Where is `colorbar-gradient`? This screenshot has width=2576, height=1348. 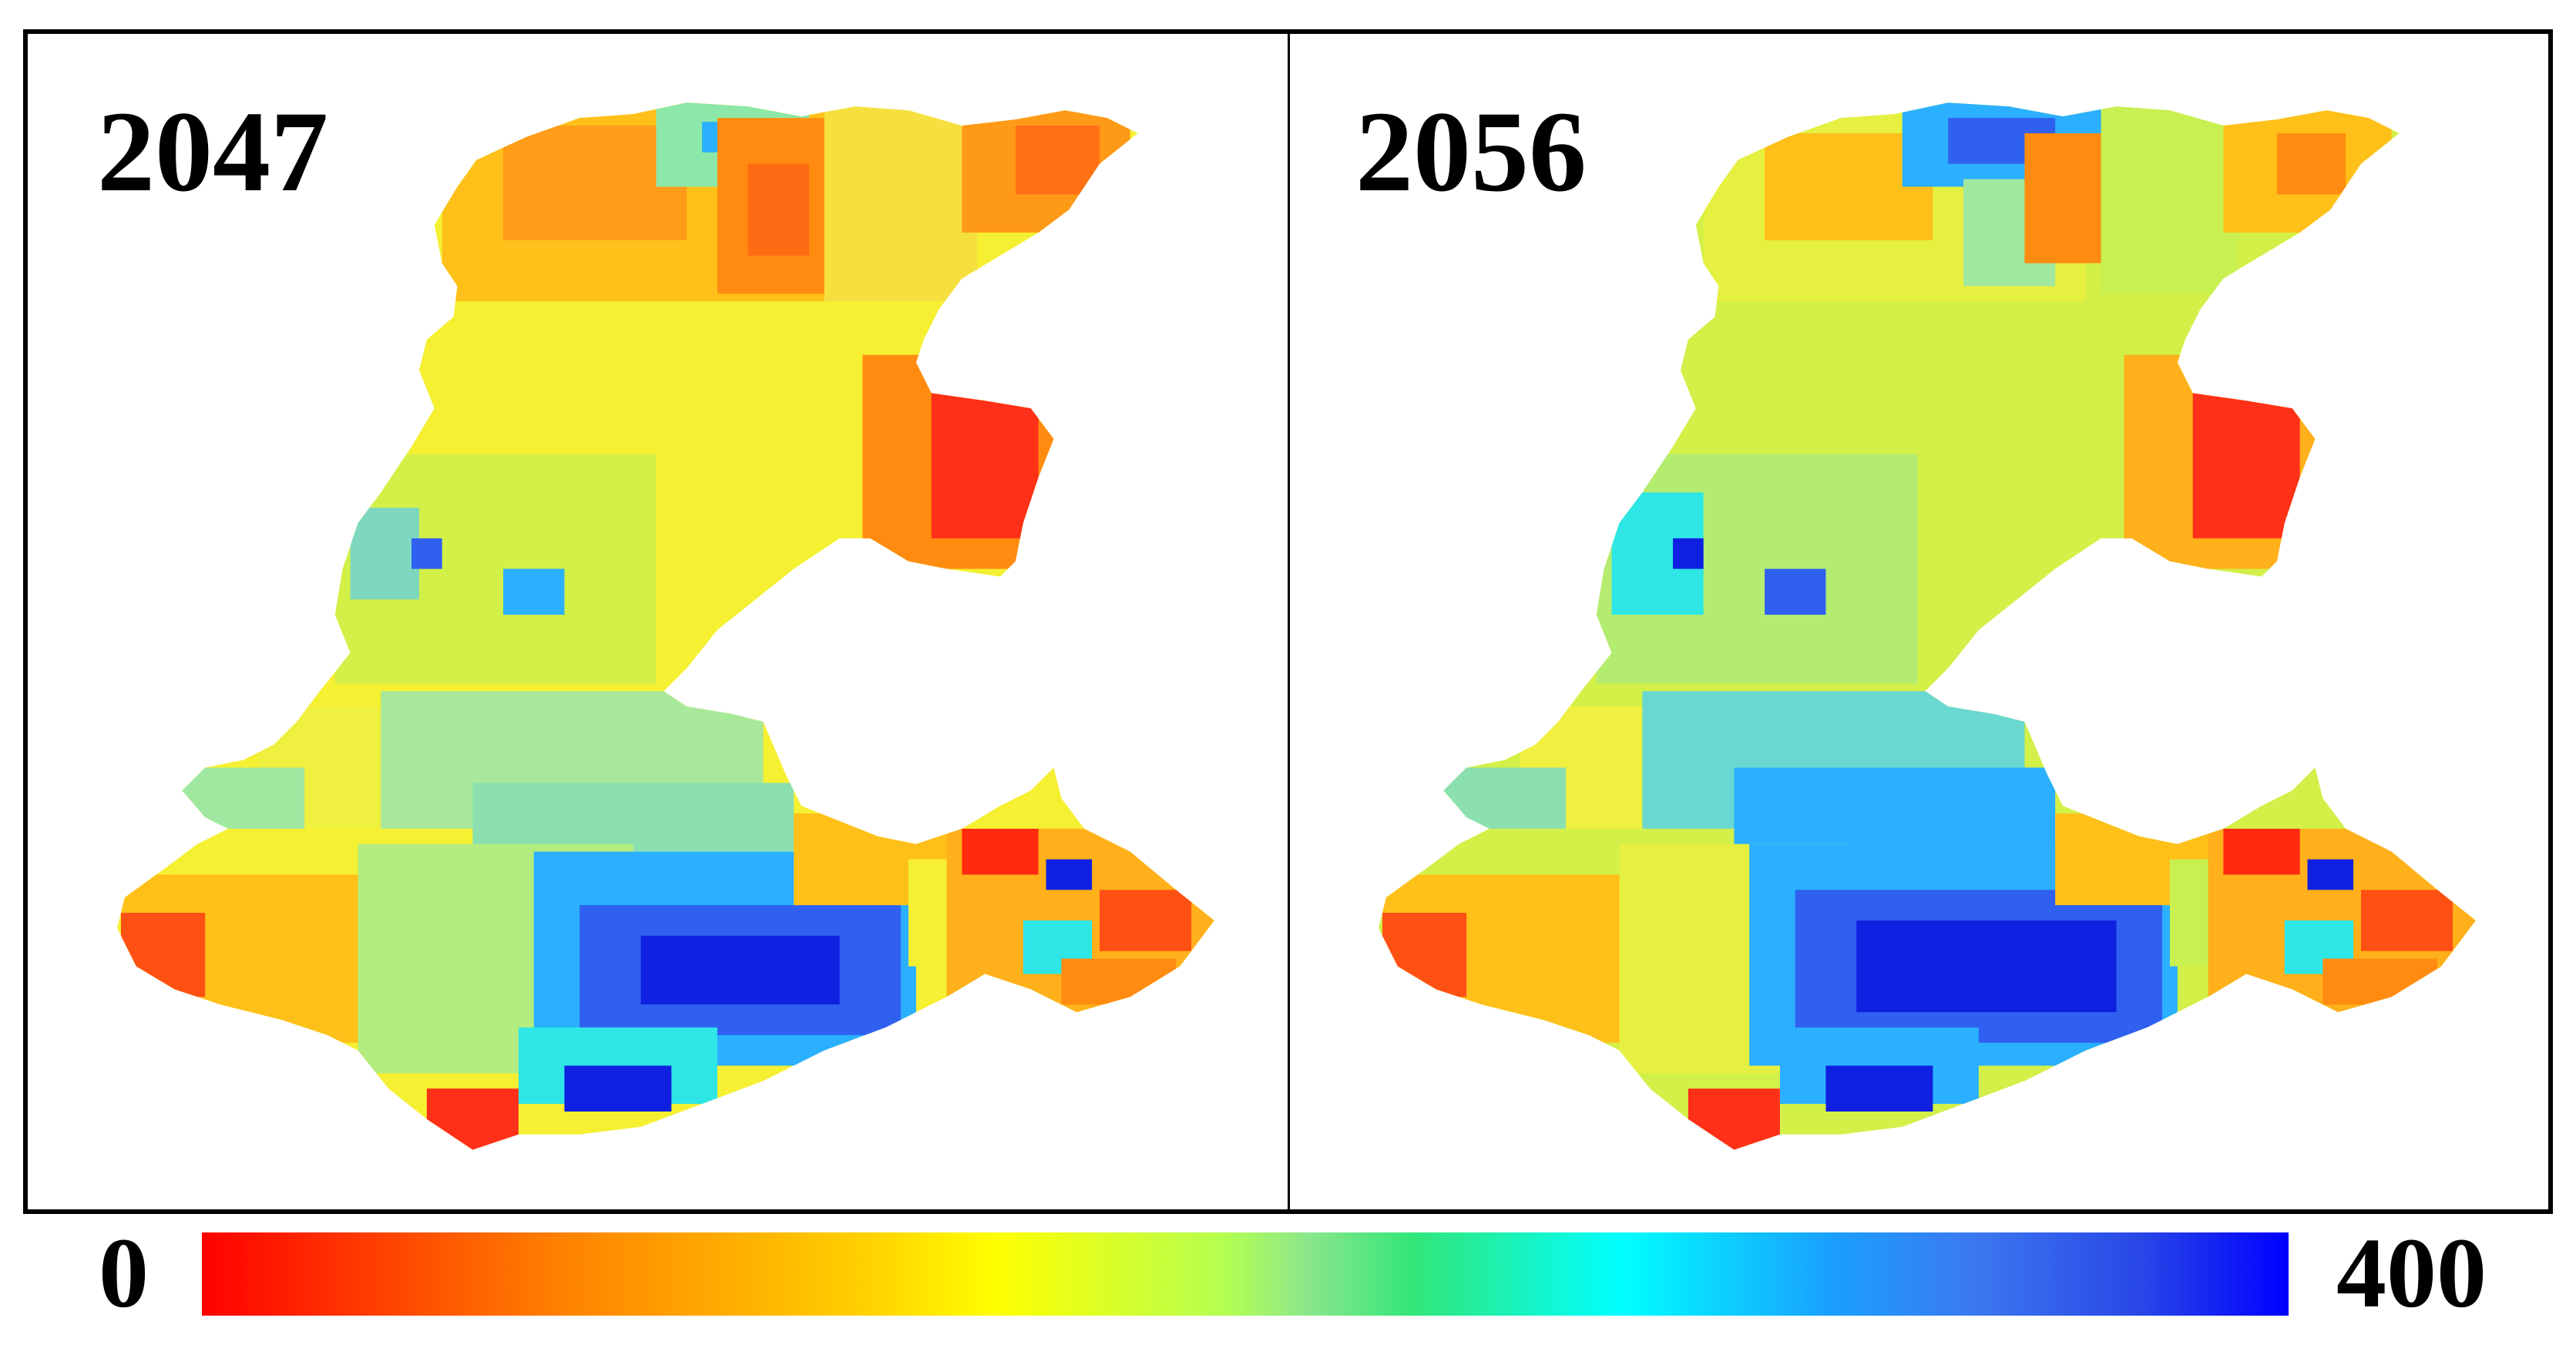
colorbar-gradient is located at coordinates (1245, 1274).